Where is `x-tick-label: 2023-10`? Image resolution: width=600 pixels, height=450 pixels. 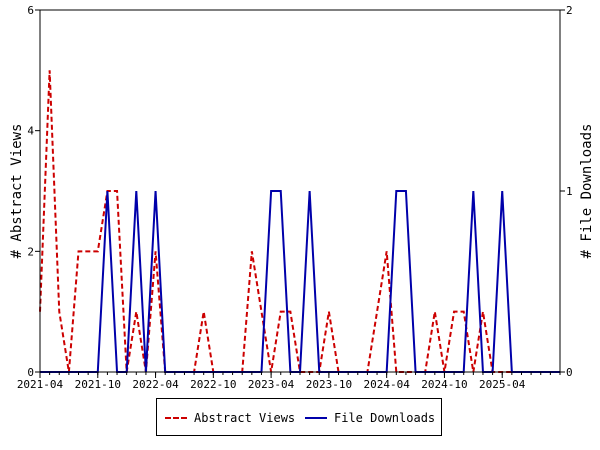
x-tick-label: 2023-10 is located at coordinates (329, 384).